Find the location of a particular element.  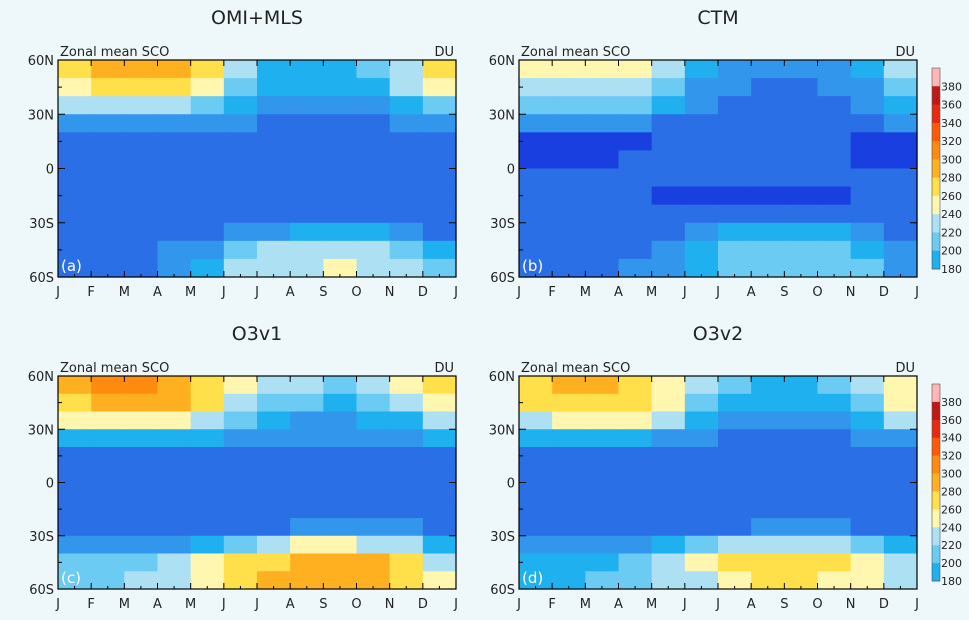

panel-letter: (b) is located at coordinates (532, 266).